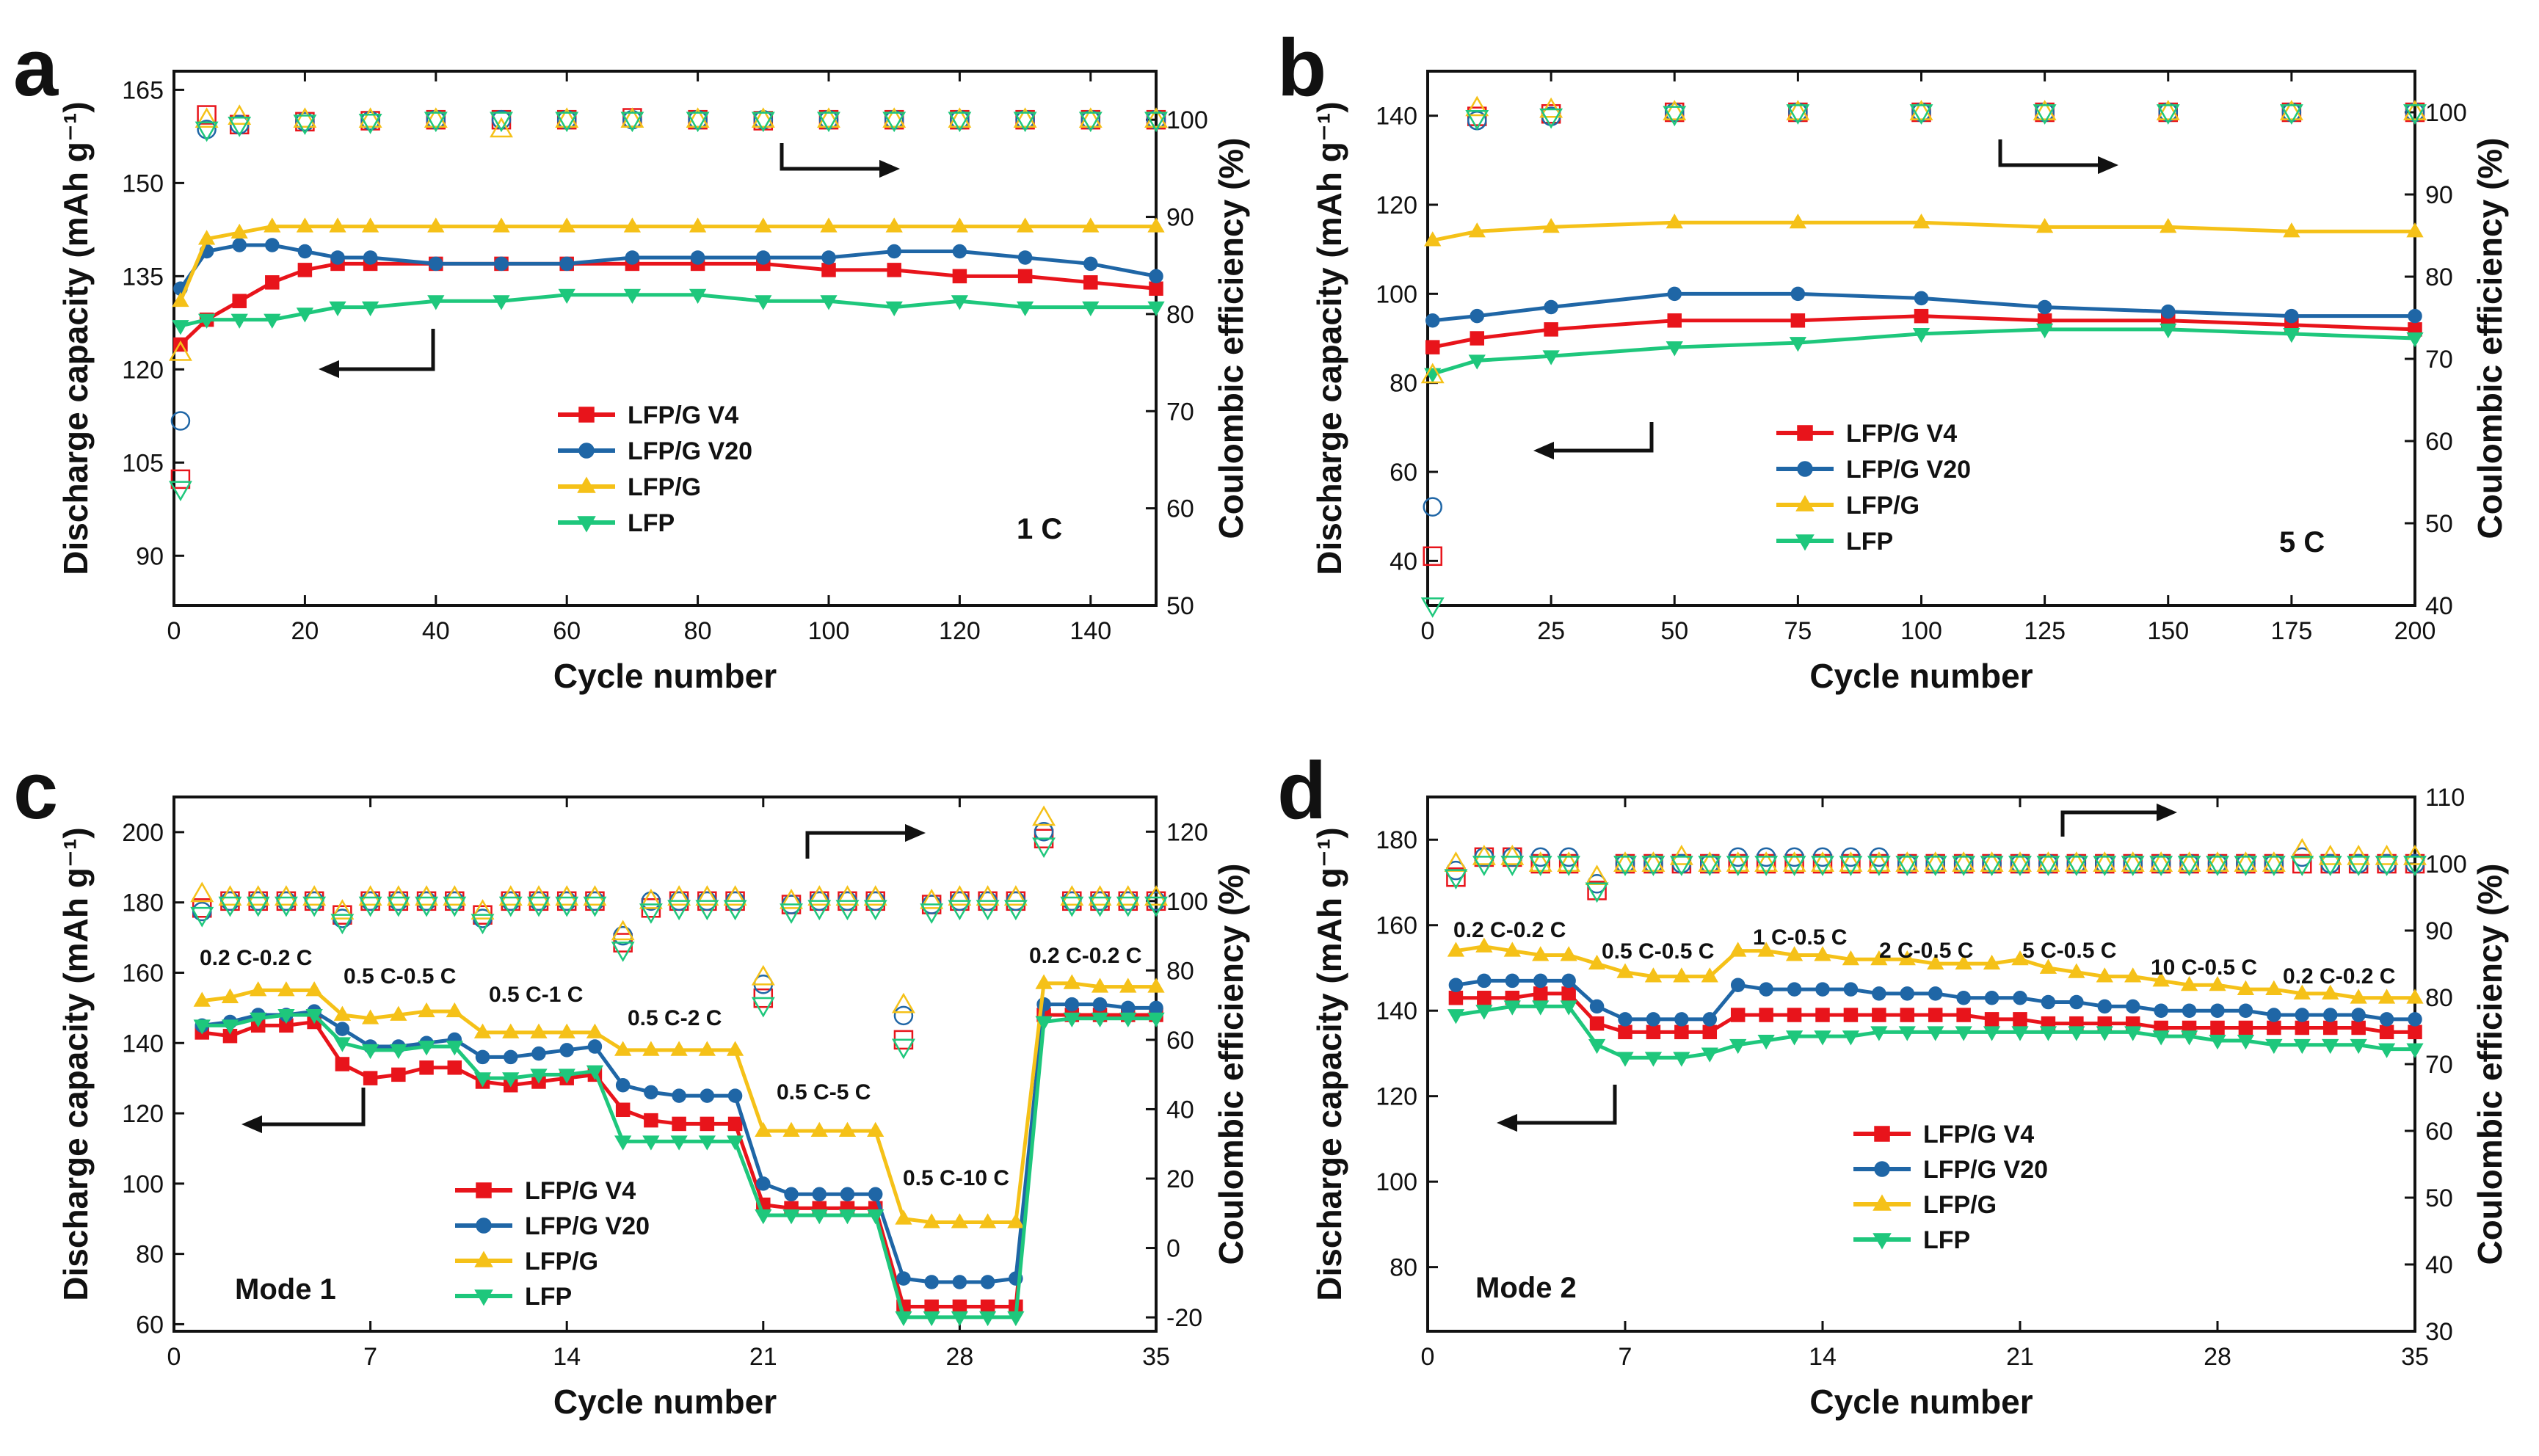 The width and height of the screenshot is (2539, 1456). What do you see at coordinates (2045, 631) in the screenshot?
I see `x-tick-label: 125` at bounding box center [2045, 631].